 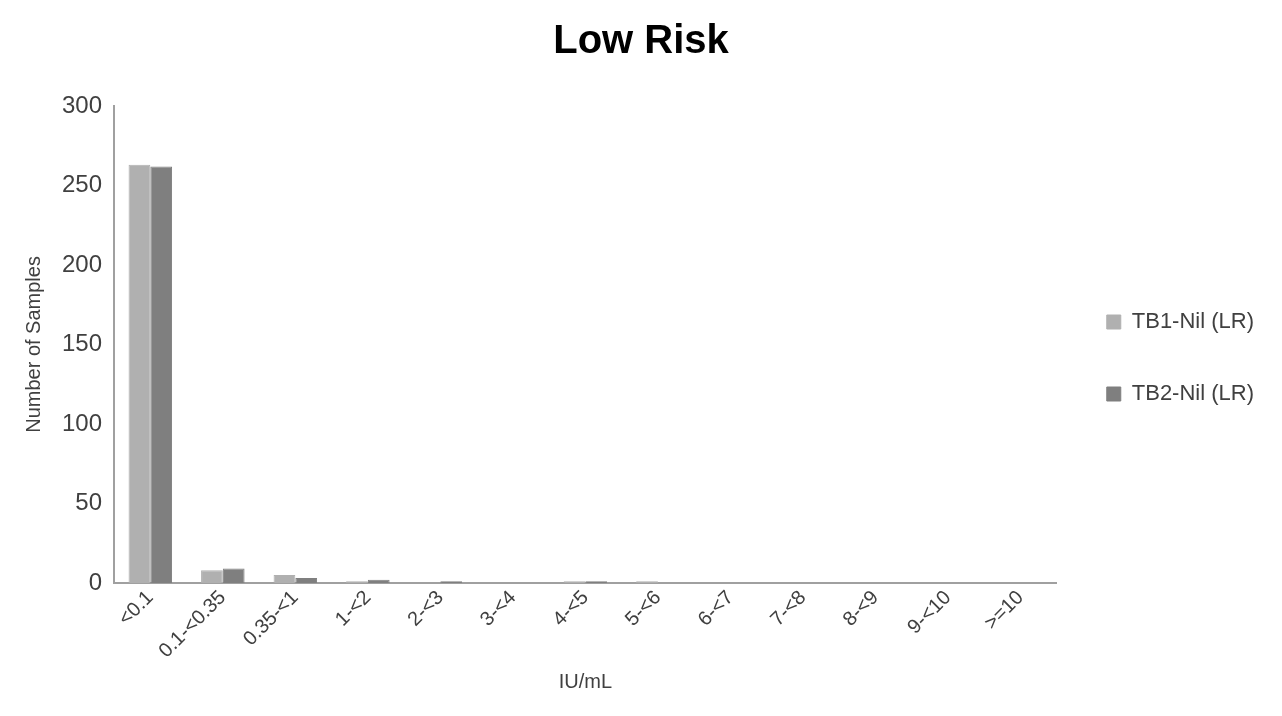 I want to click on y-tick-label: 200, so click(x=82, y=263).